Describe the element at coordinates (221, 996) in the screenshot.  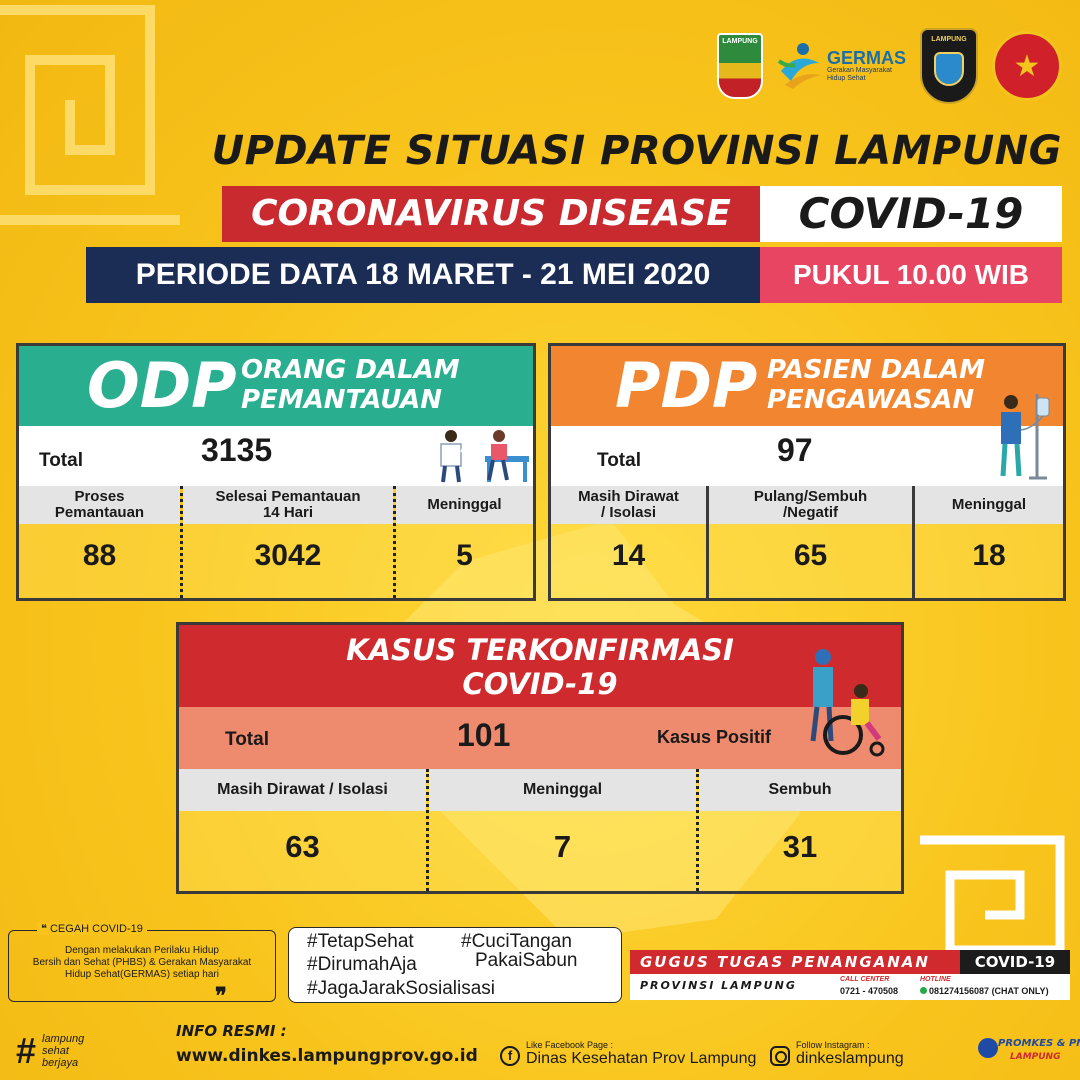
I see `close-quote-icon: ❞` at that location.